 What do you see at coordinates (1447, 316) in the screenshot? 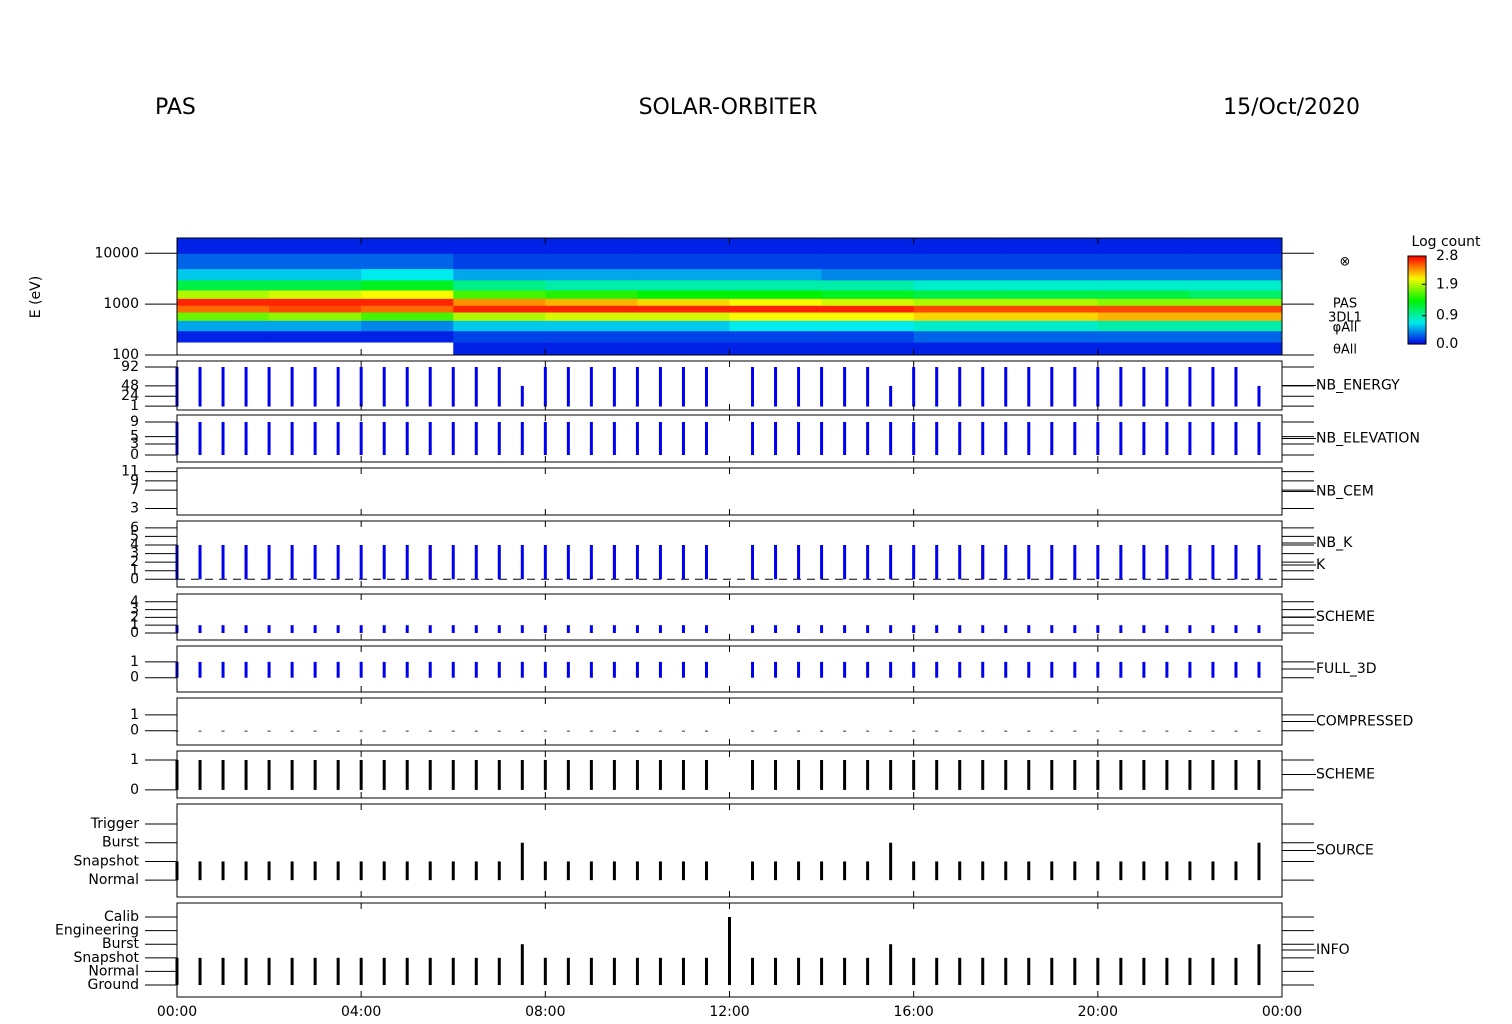
I see `colorbar-tick-label: 0.9` at bounding box center [1447, 316].